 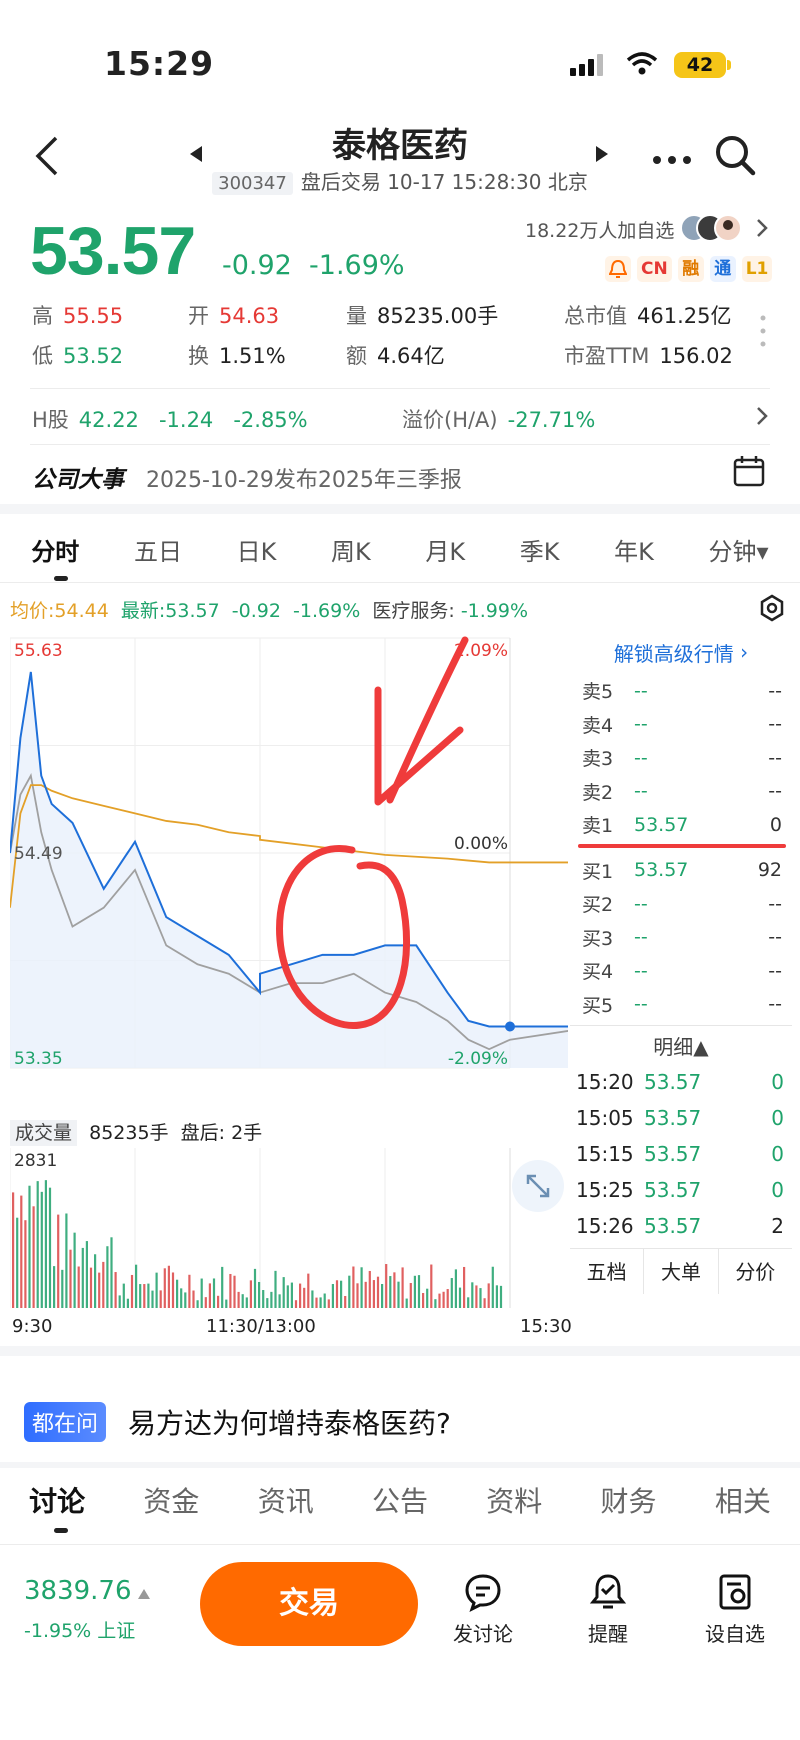 What do you see at coordinates (749, 473) in the screenshot?
I see `calendar-icon` at bounding box center [749, 473].